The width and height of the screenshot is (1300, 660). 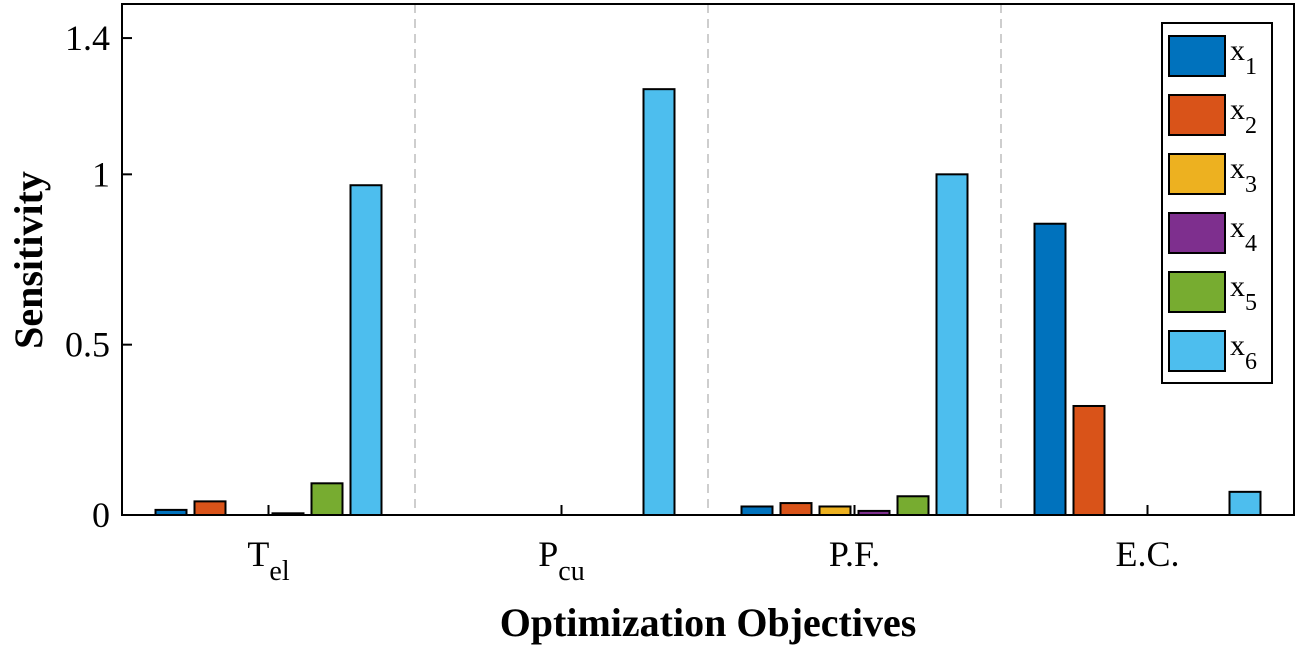 What do you see at coordinates (1197, 115) in the screenshot?
I see `legend-swatch-x2` at bounding box center [1197, 115].